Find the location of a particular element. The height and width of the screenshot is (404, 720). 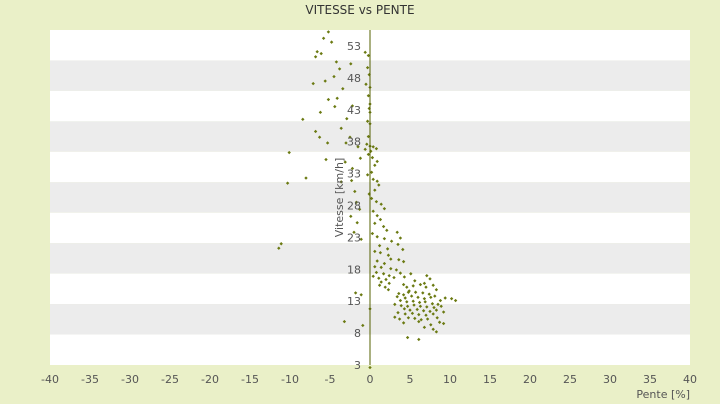

y-tick-label: 13 is located at coordinates (354, 301).